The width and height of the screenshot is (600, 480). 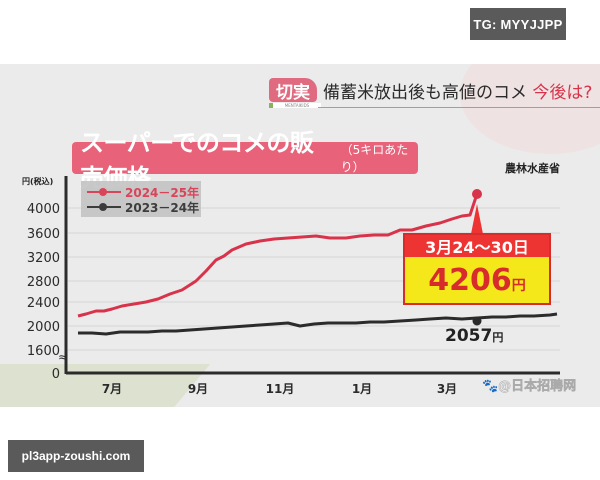 I want to click on series-2024-25-marker, so click(x=477, y=194).